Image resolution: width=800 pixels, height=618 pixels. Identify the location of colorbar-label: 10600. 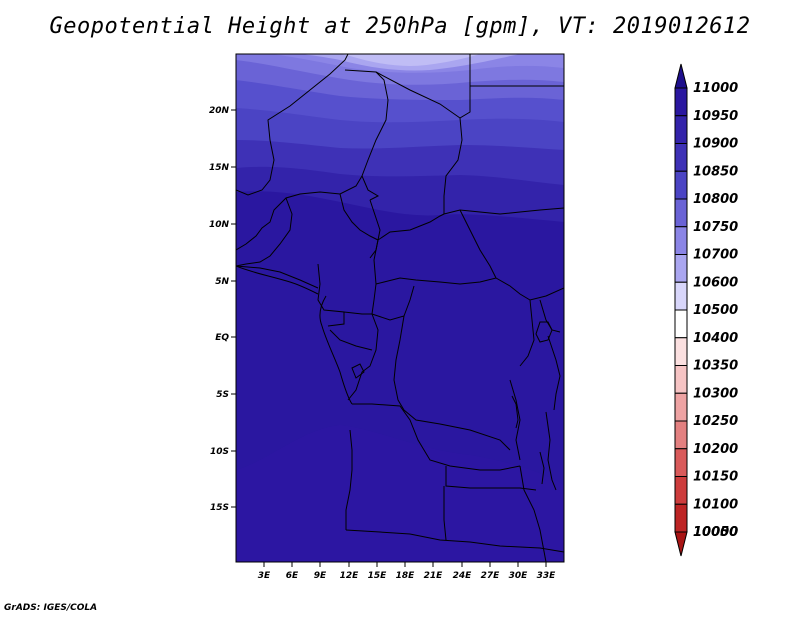
(715, 282).